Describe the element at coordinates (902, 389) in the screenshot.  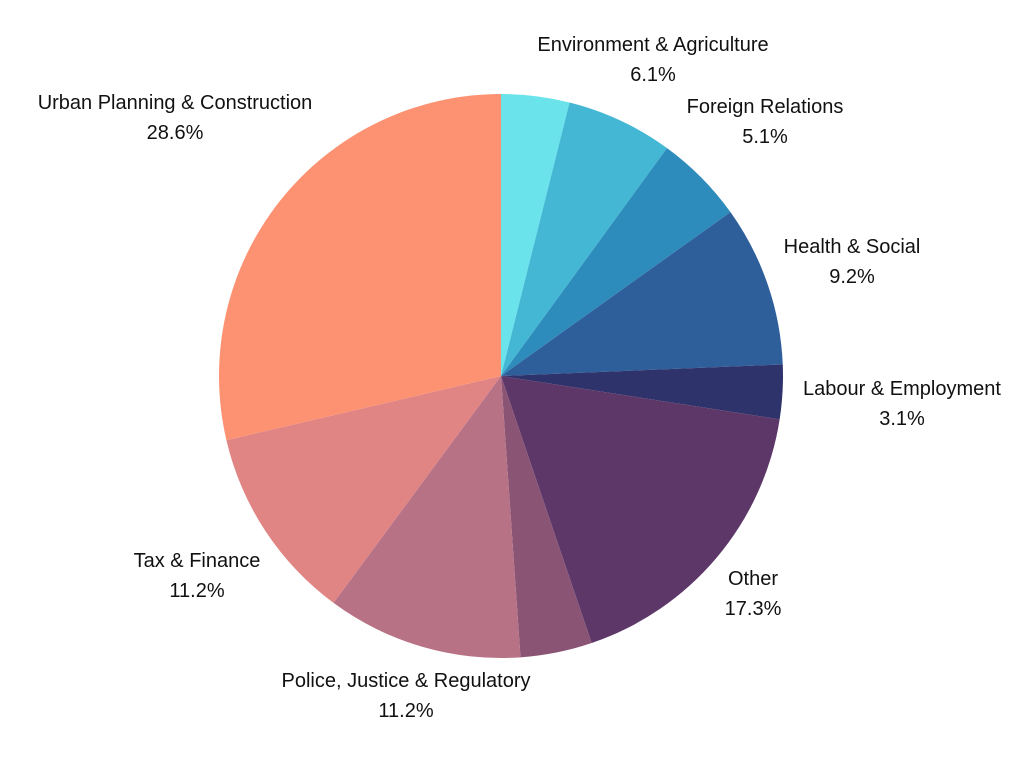
I see `slice-label: Labour & Employment` at that location.